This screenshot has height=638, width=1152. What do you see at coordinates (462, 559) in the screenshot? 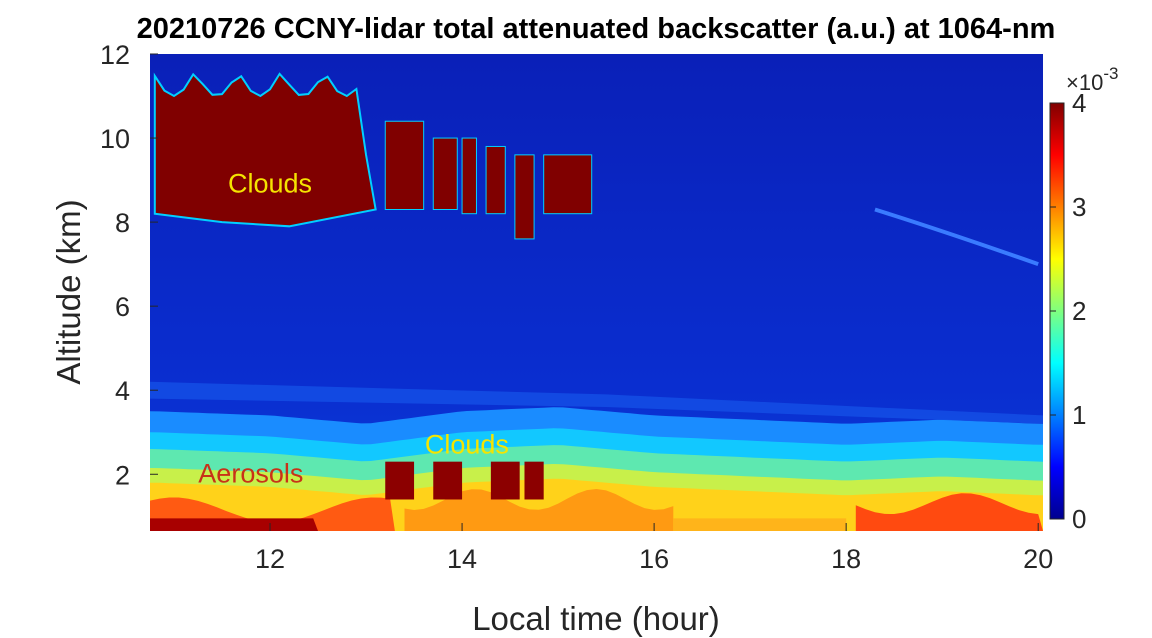
I see `x-tick-label: 14` at bounding box center [462, 559].